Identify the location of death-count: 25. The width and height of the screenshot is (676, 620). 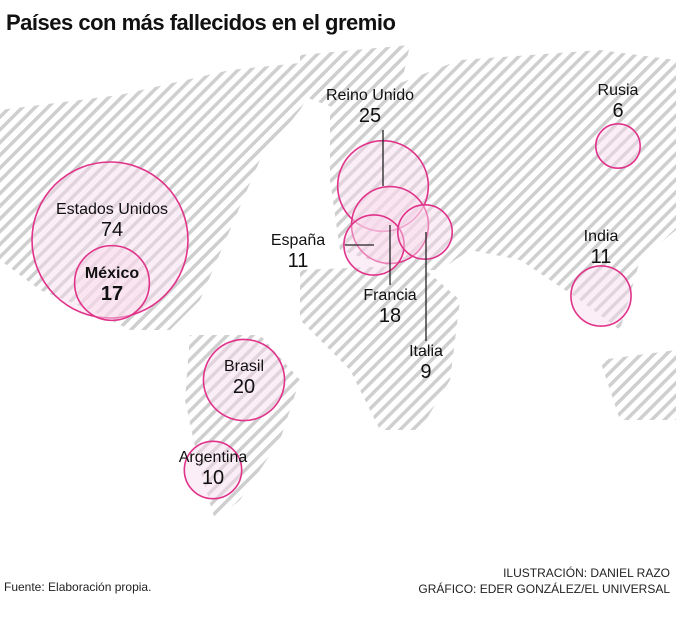
(370, 116).